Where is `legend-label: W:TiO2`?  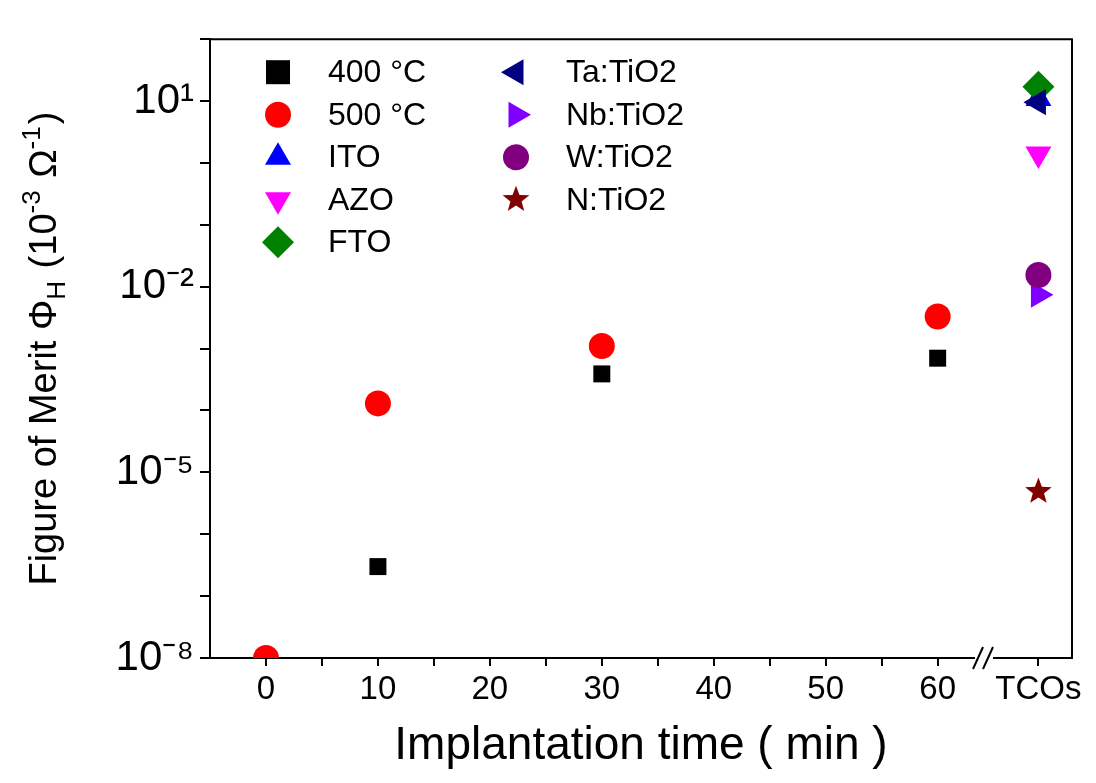
legend-label: W:TiO2 is located at coordinates (619, 156).